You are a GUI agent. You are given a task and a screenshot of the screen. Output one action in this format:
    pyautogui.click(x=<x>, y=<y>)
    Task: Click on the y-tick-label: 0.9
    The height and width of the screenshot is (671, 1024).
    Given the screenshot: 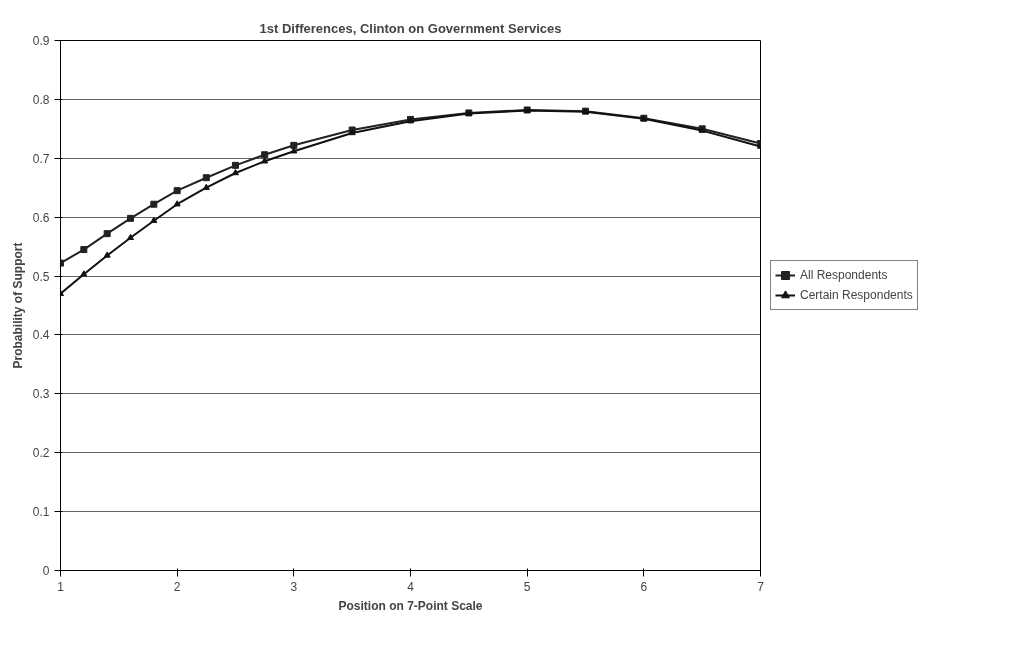 What is the action you would take?
    pyautogui.click(x=41, y=41)
    